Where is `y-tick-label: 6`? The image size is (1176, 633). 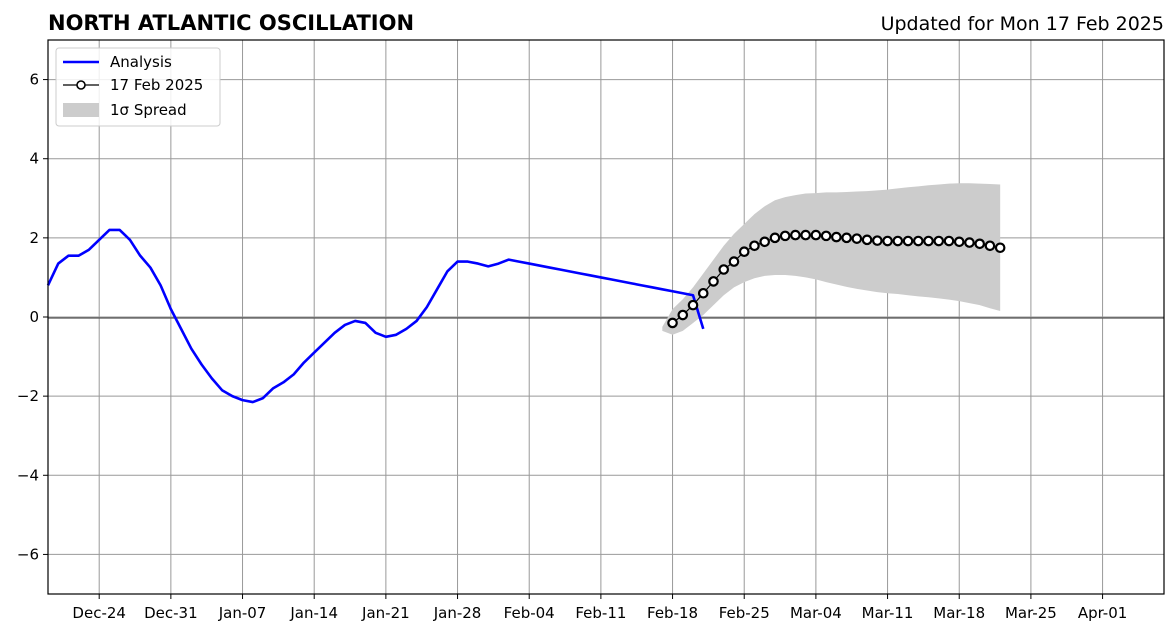
y-tick-label: 6 is located at coordinates (34, 80).